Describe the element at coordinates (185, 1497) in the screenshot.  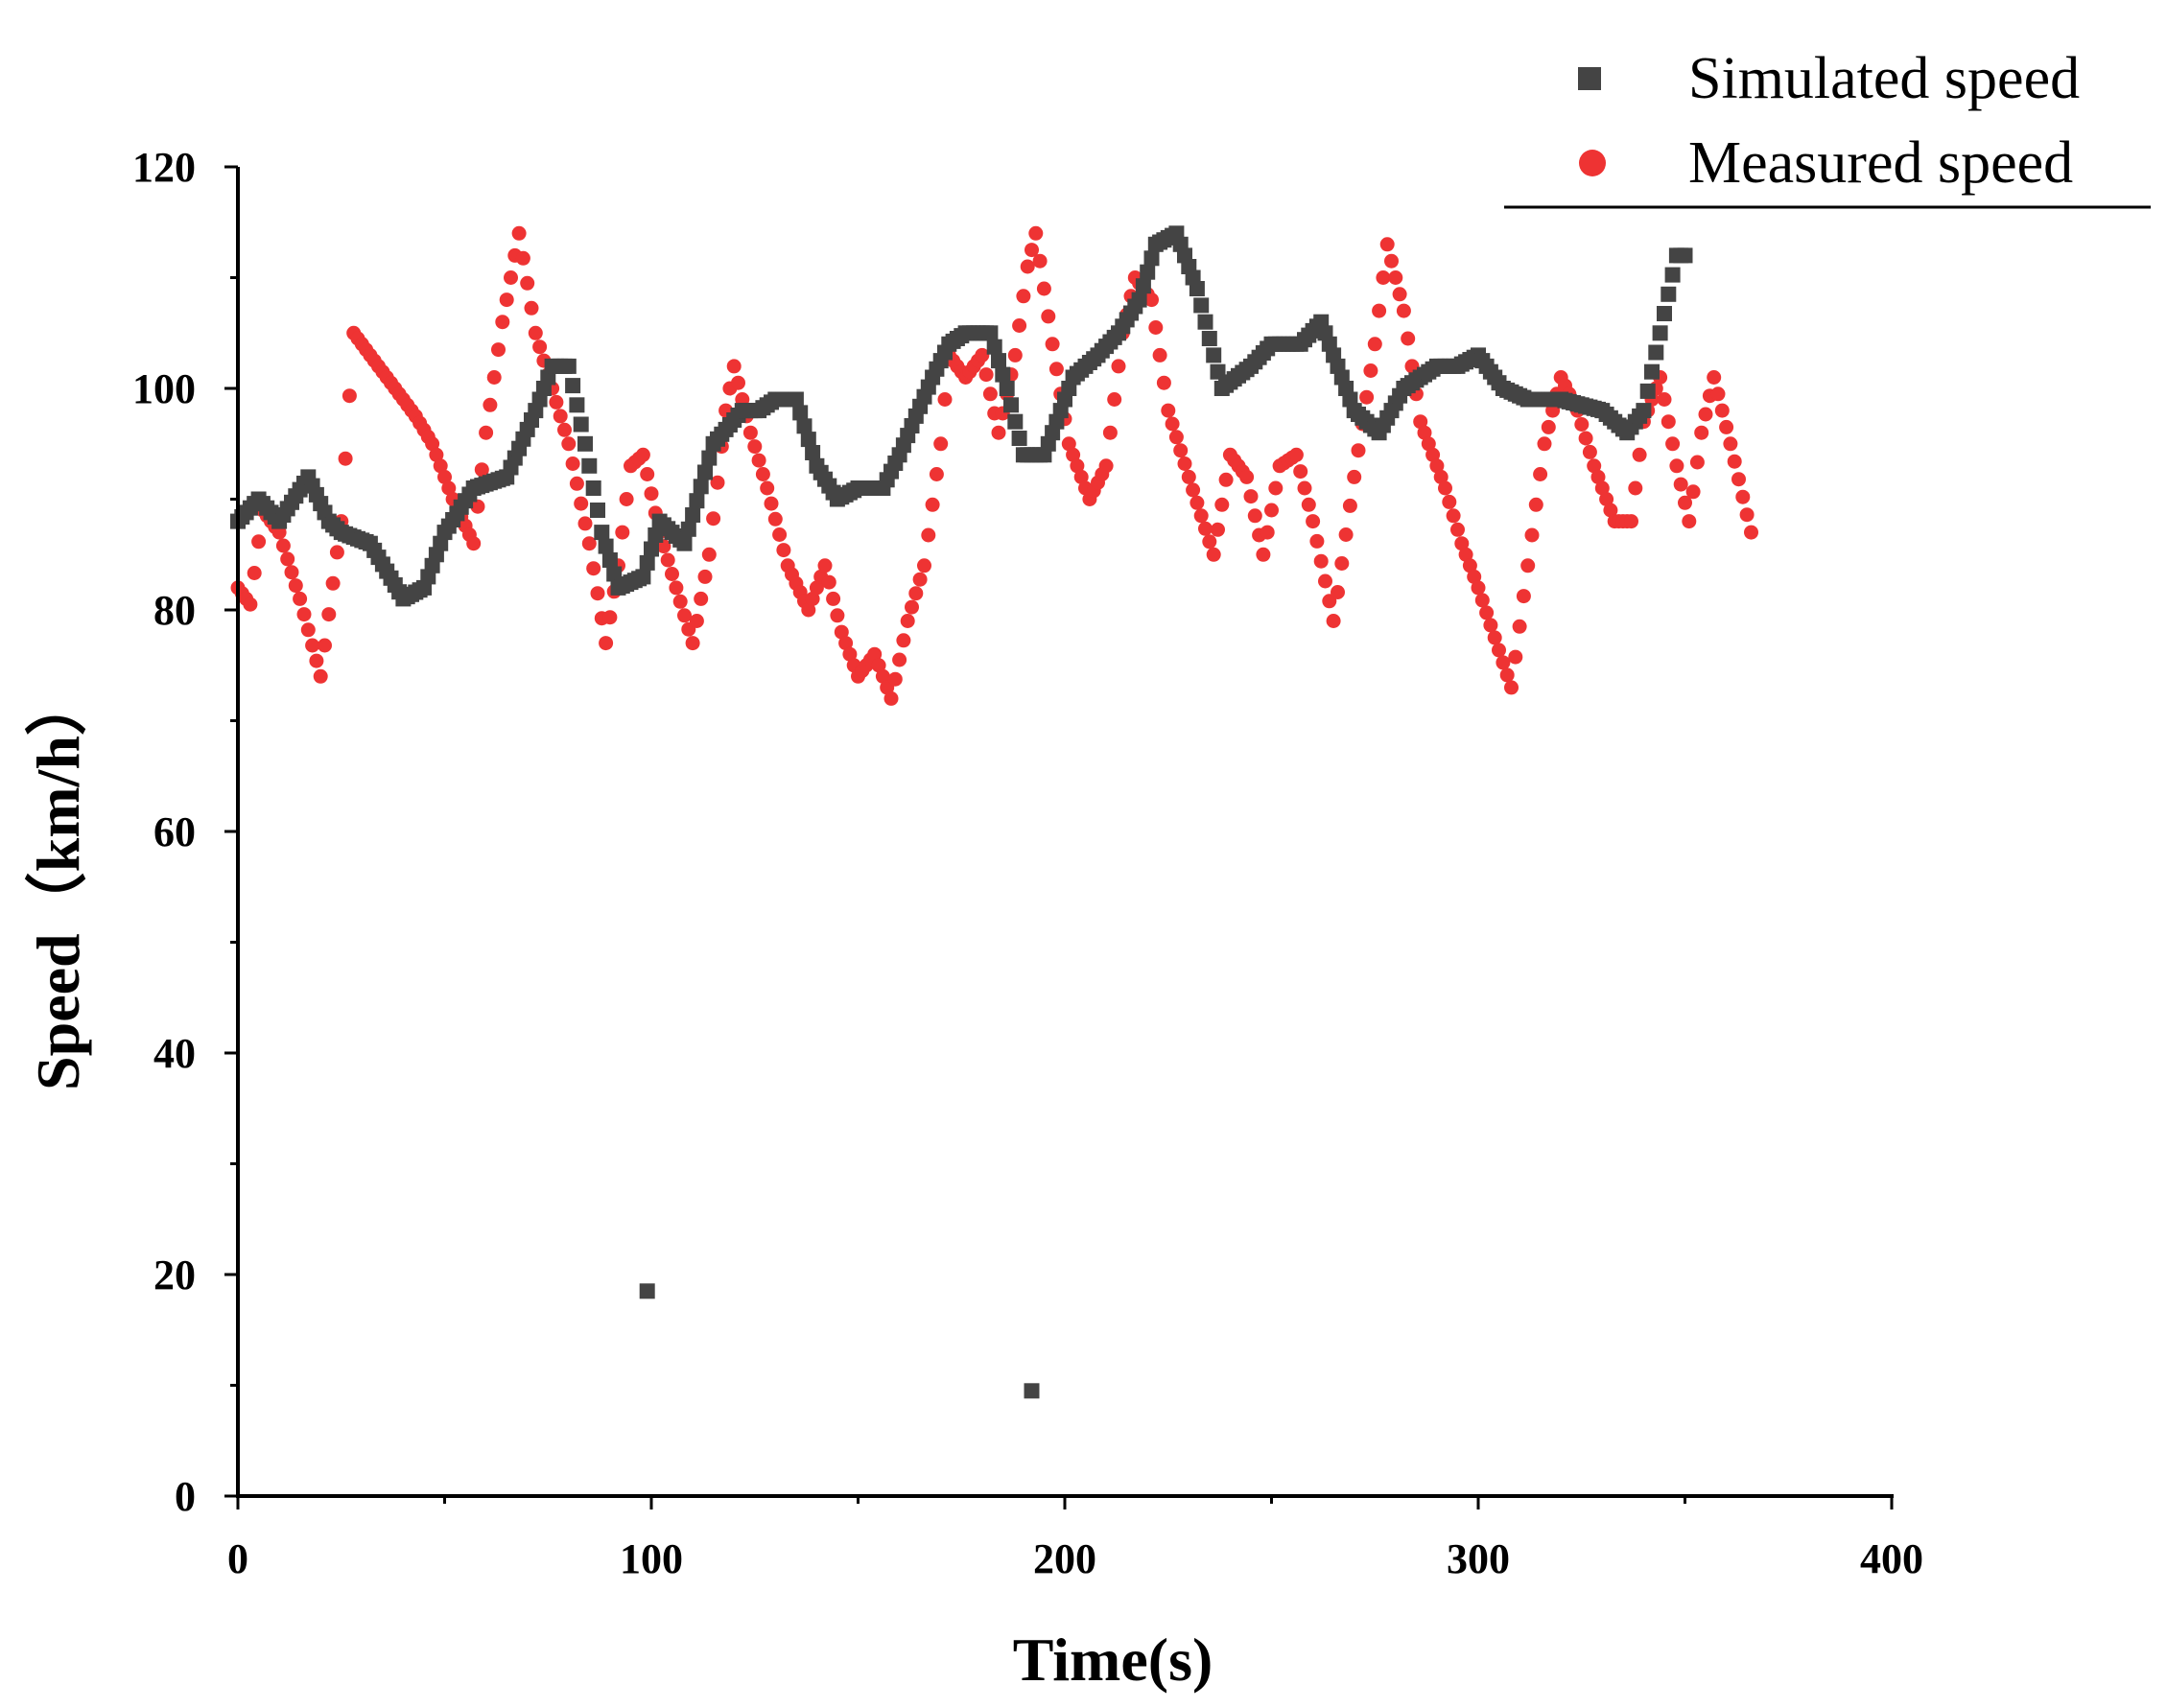
I see `y-tick-label: 0` at that location.